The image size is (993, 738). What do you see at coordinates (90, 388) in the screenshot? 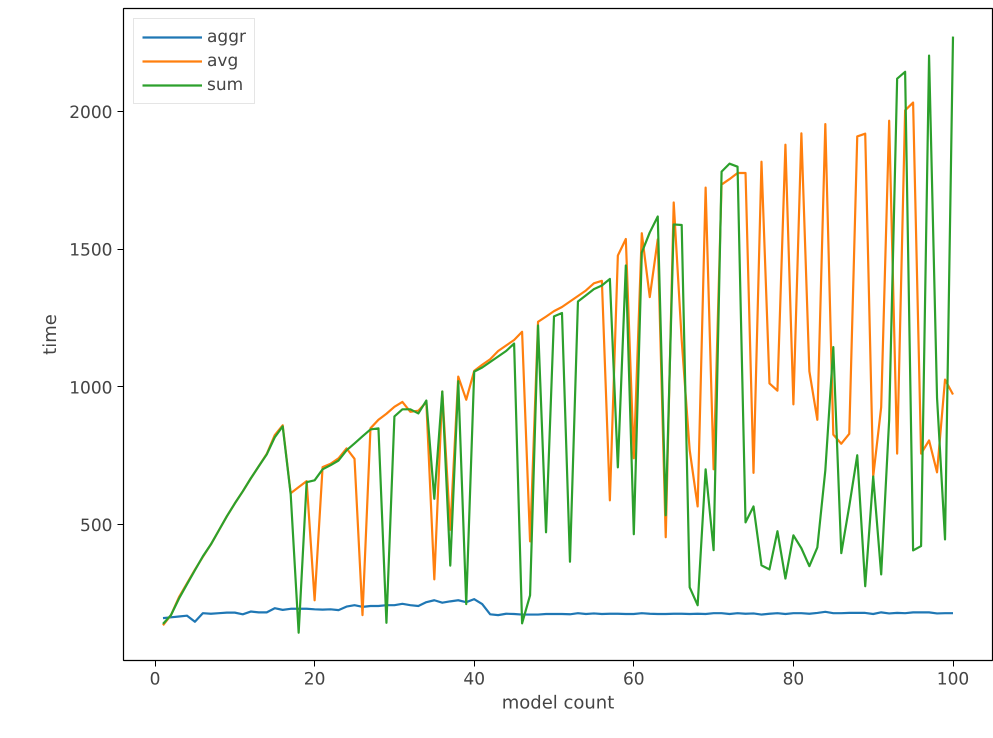
I see `y-tick-label: 1000` at bounding box center [90, 388].